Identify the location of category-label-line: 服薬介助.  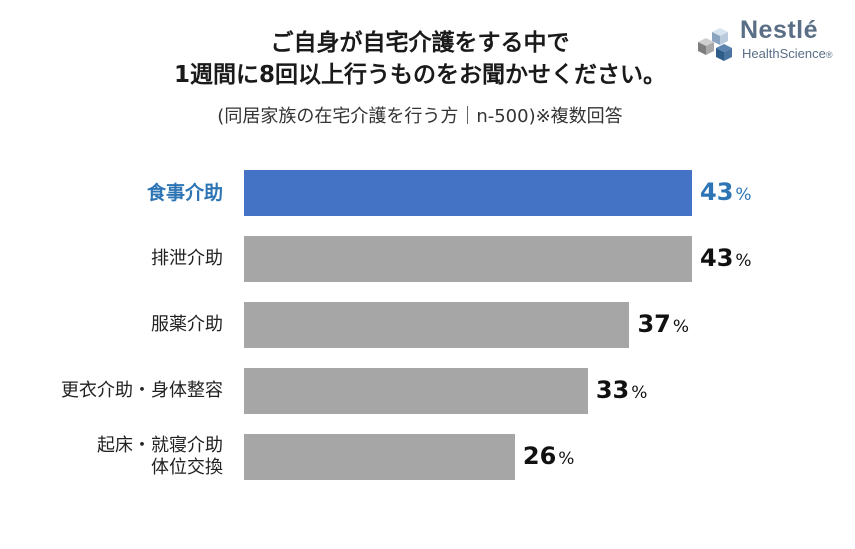
(187, 324).